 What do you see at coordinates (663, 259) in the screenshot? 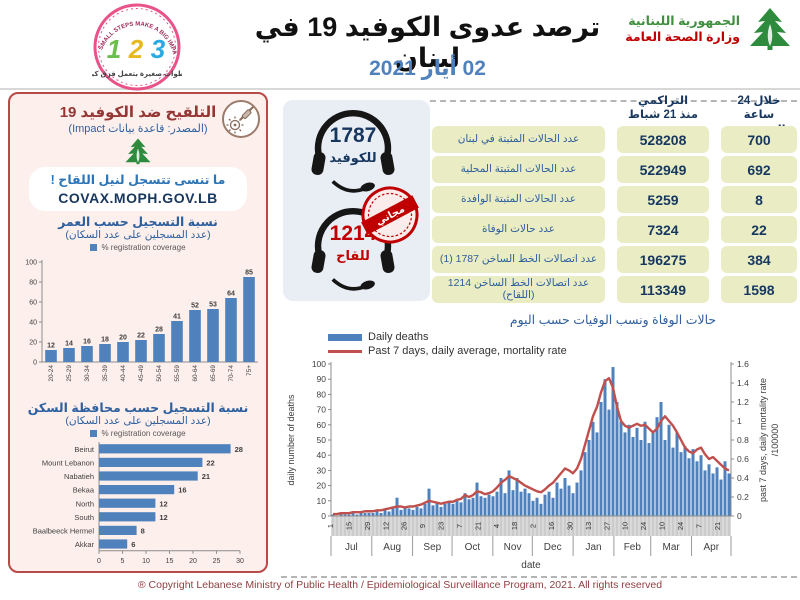
I see `stat-cumulative-cell: 196275` at bounding box center [663, 259].